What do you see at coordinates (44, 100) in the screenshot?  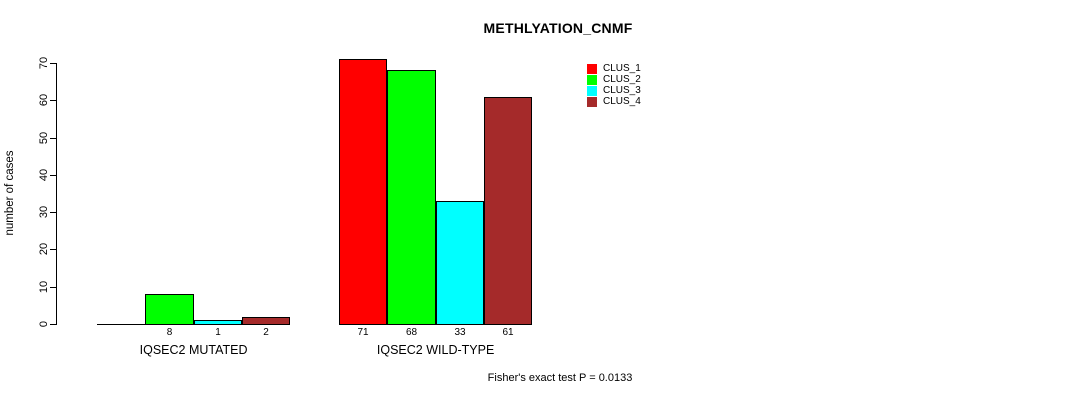 I see `y-axis-tick-label: 60` at bounding box center [44, 100].